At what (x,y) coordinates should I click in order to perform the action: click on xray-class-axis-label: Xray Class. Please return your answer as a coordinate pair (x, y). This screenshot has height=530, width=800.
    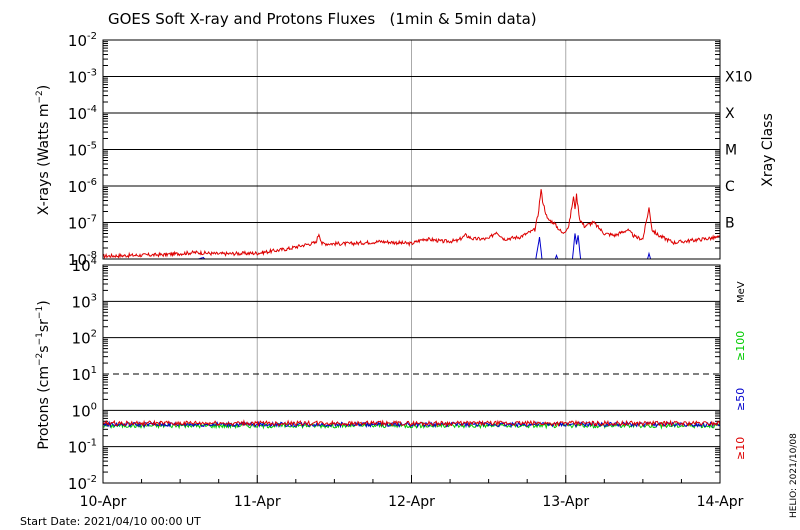
    Looking at the image, I should click on (768, 150).